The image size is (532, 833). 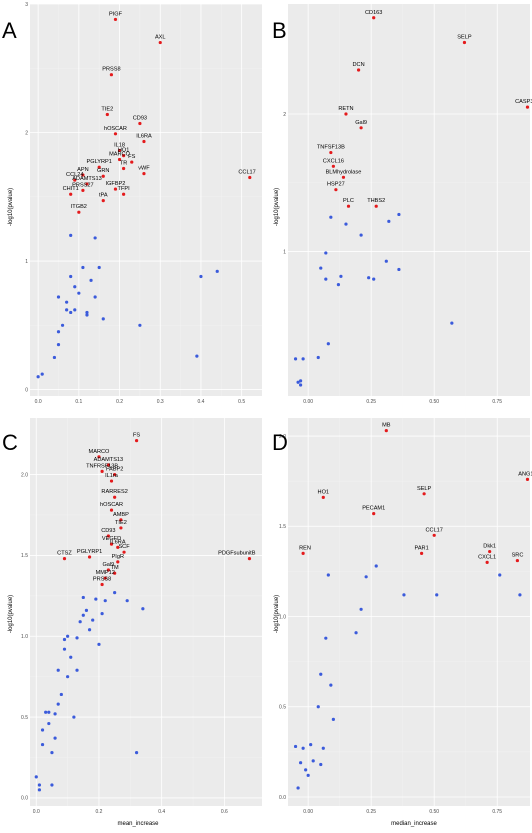 What do you see at coordinates (82, 185) in the screenshot?
I see `data-point-label: PRSS27` at bounding box center [82, 185].